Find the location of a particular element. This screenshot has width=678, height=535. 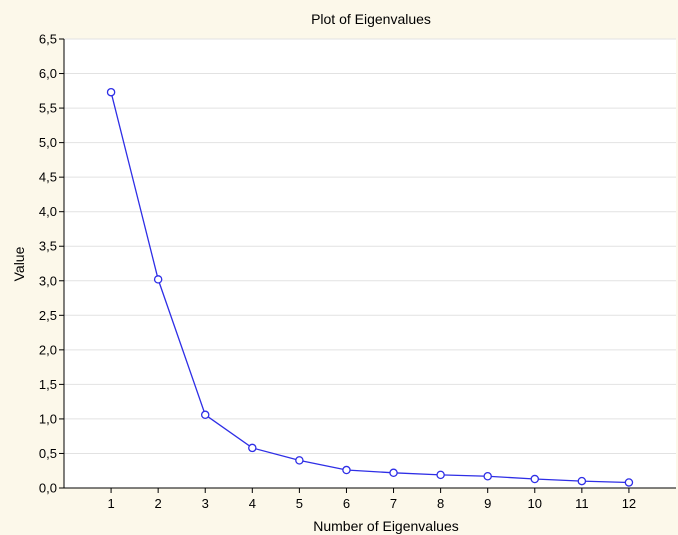

y-tick-label: 4,0 is located at coordinates (48, 211).